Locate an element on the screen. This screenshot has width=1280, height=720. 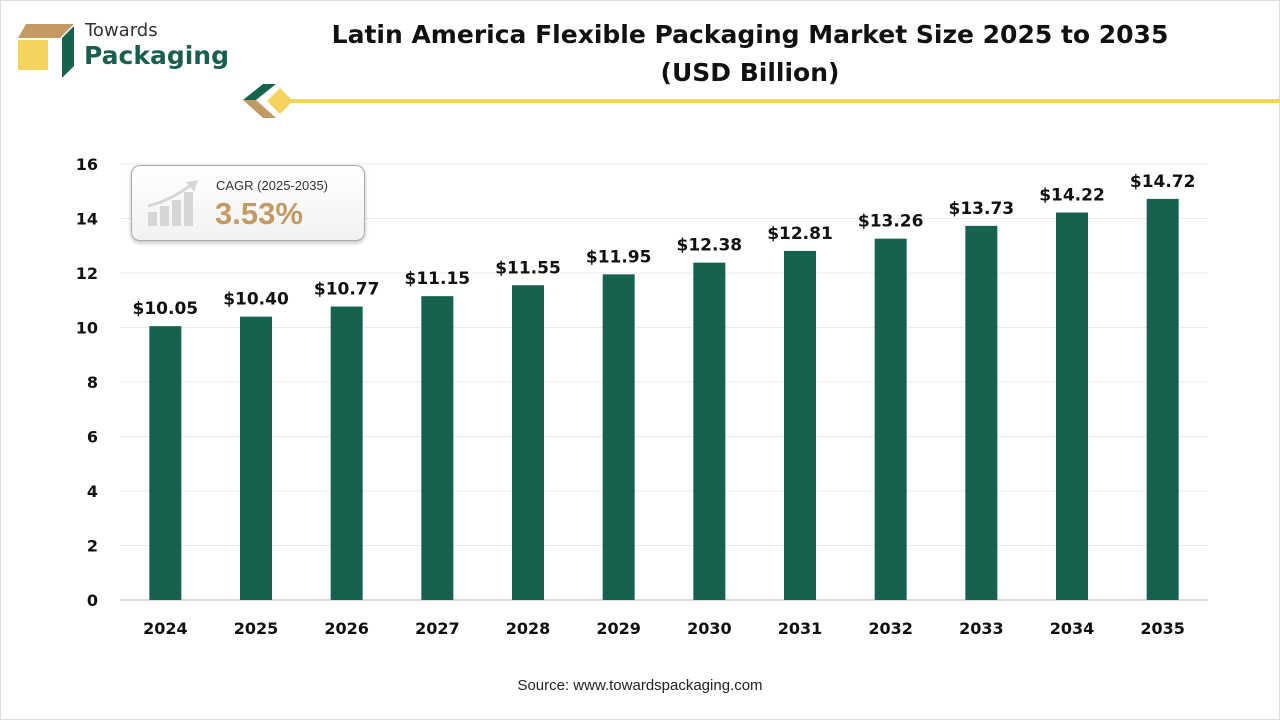
y-tick-label: 12 is located at coordinates (87, 273).